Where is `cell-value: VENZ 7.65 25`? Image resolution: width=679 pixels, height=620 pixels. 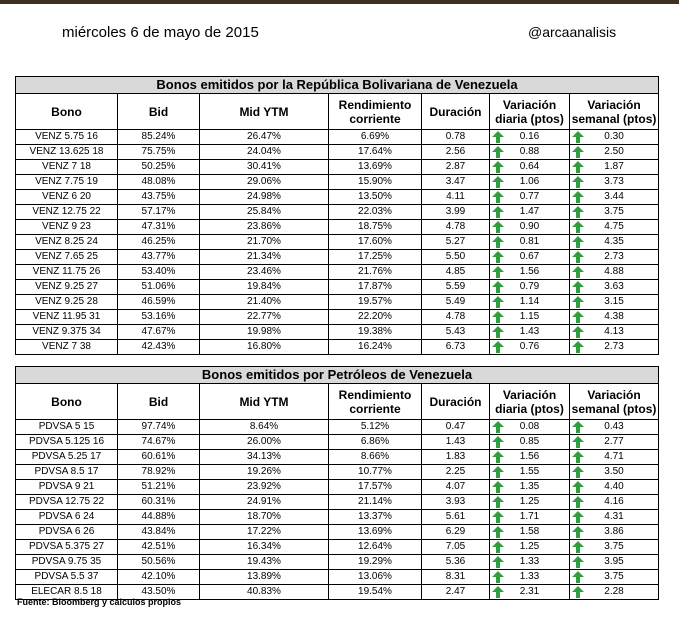
cell-value: VENZ 7.65 25 is located at coordinates (66, 256).